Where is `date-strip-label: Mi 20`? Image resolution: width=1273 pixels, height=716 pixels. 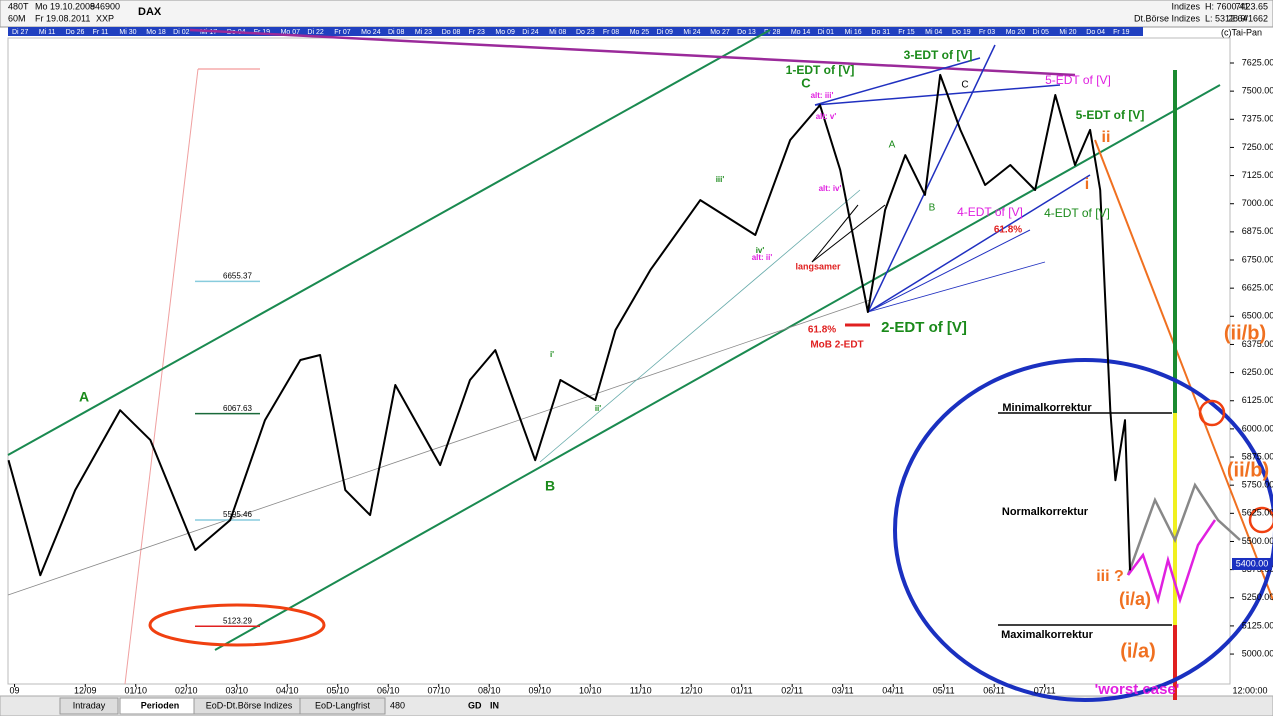 date-strip-label: Mi 20 is located at coordinates (1067, 32).